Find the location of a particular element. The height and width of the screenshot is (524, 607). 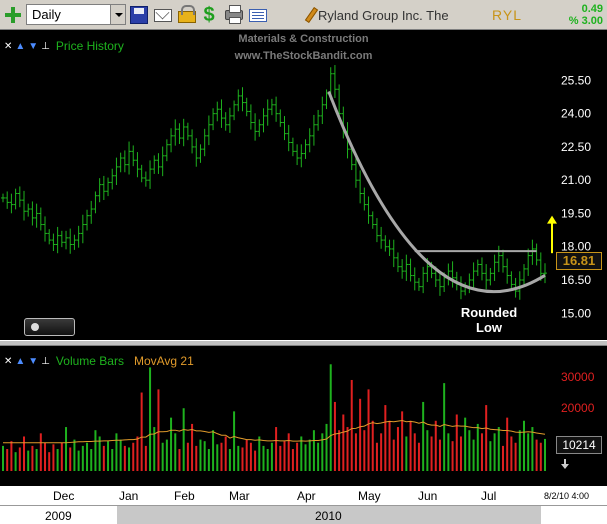

month-label: Dec is located at coordinates (64, 496).